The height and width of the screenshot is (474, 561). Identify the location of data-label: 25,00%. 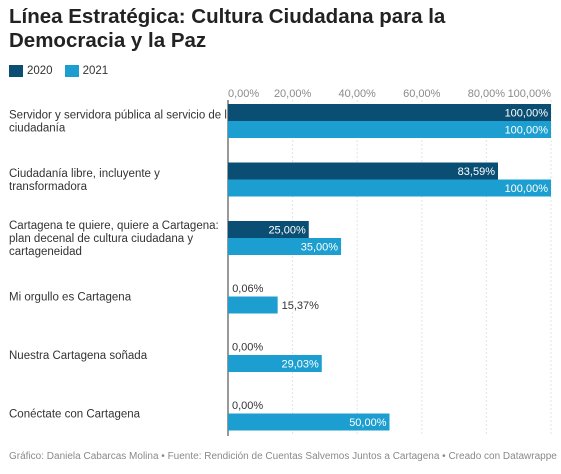
(287, 231).